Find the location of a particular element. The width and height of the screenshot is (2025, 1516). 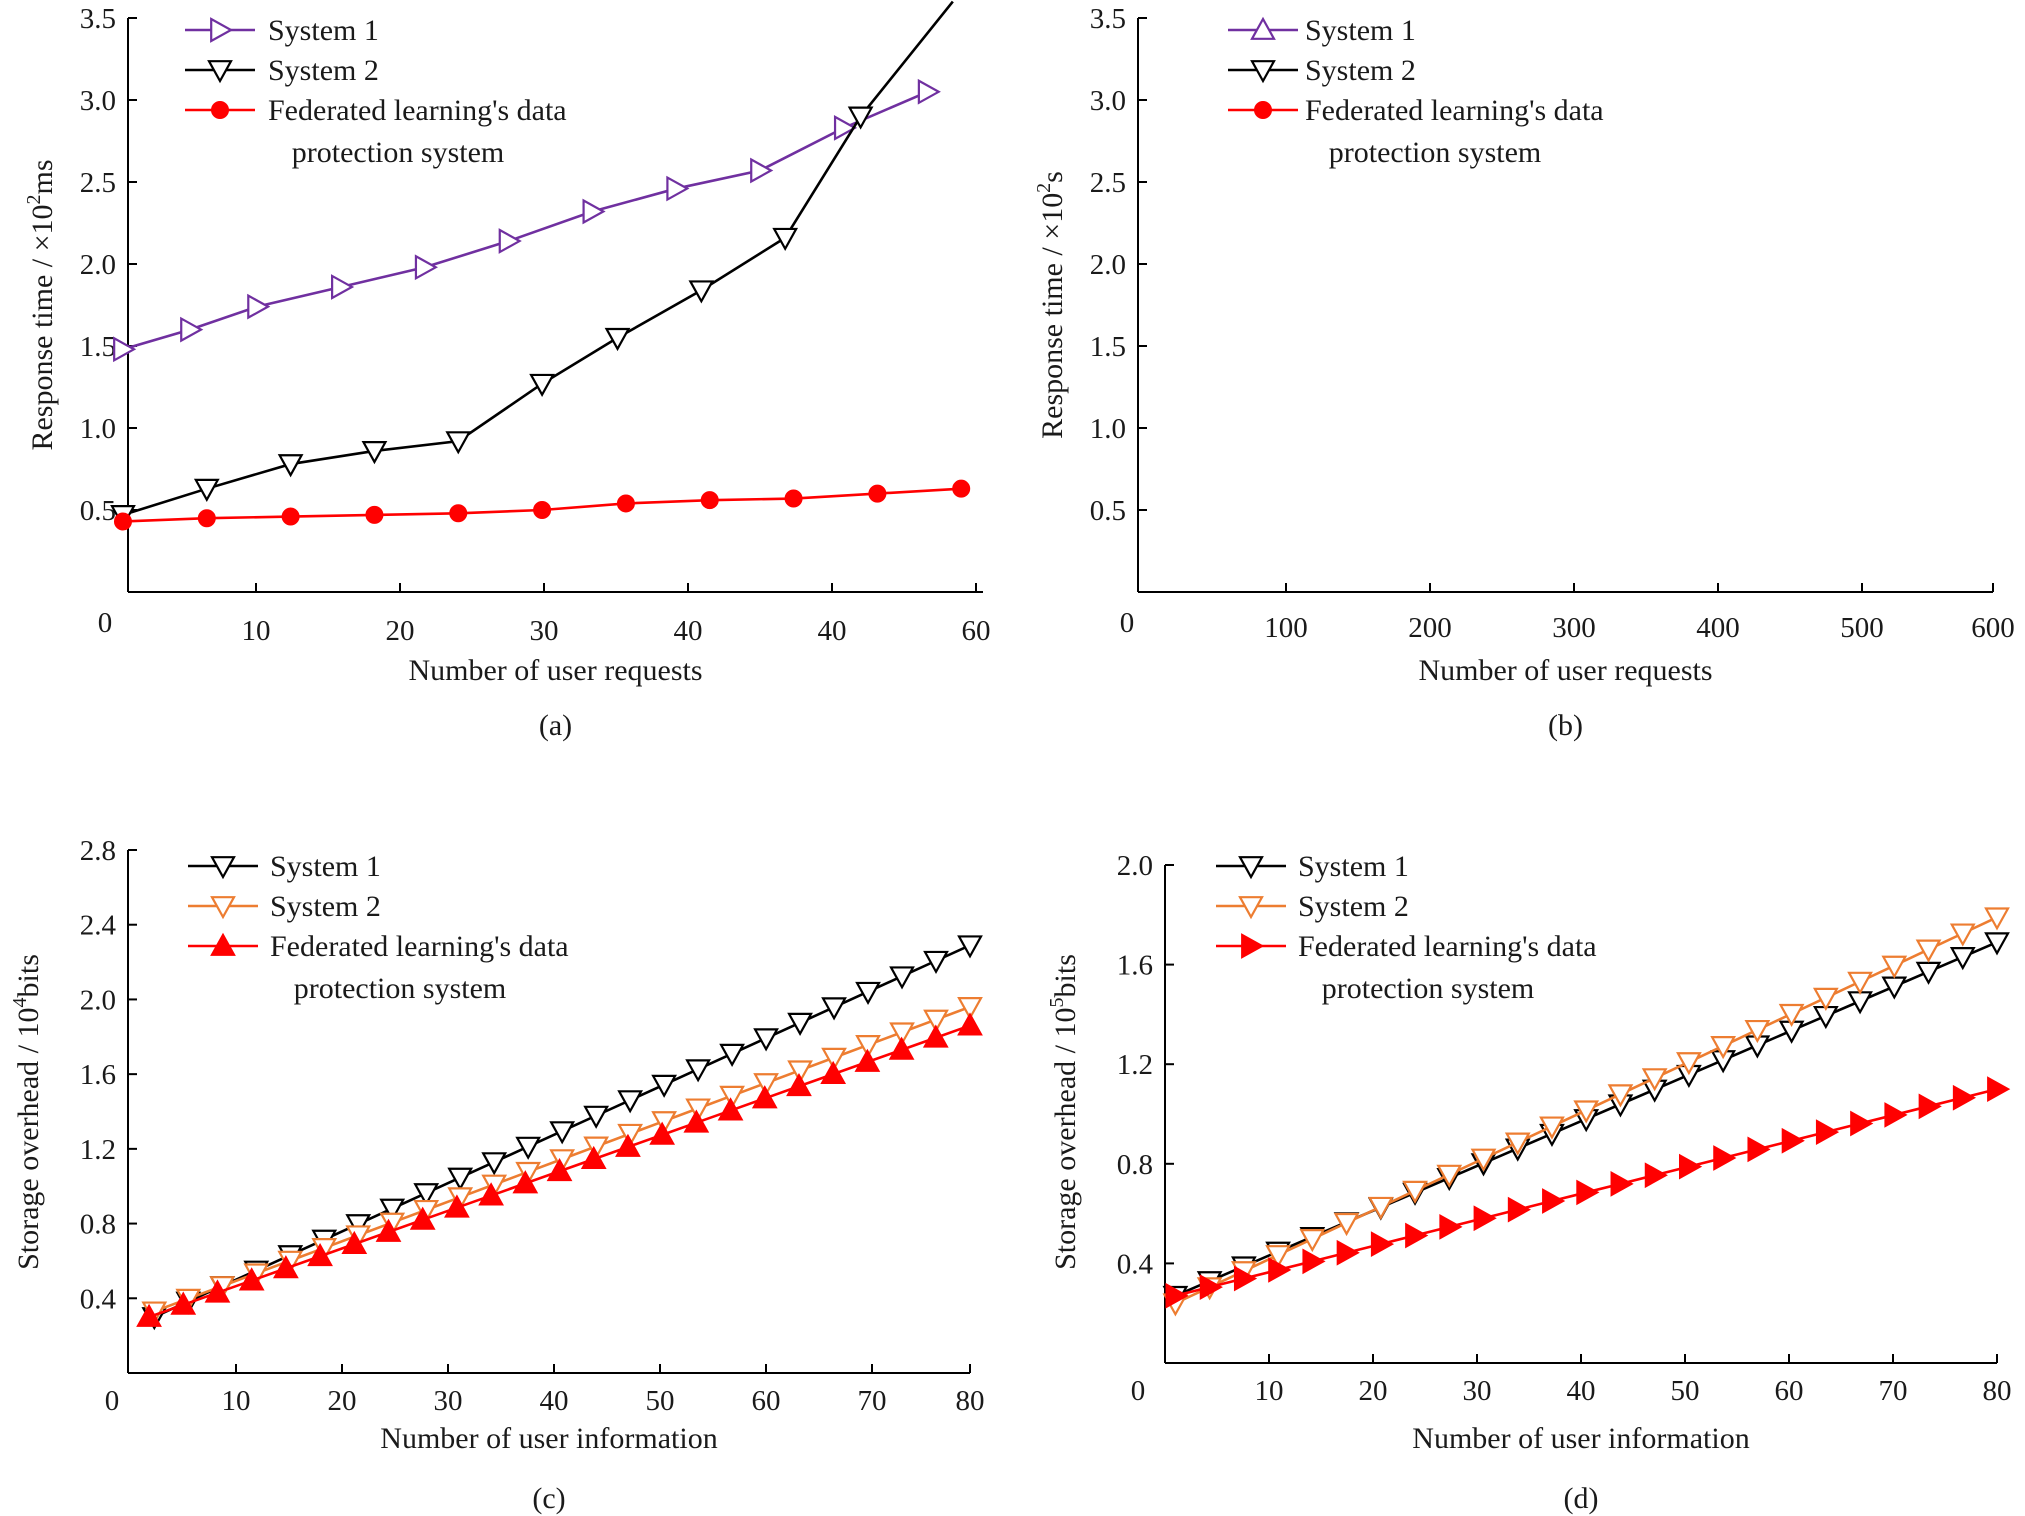

panel-label: (b) is located at coordinates (1565, 725).